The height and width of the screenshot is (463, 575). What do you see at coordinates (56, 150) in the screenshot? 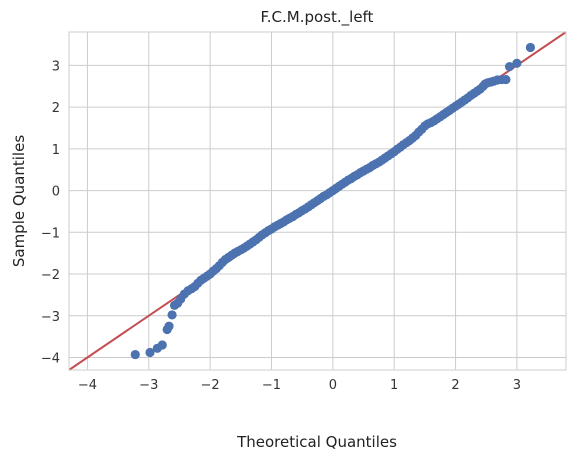
I see `y-tick-label: 1` at bounding box center [56, 150].